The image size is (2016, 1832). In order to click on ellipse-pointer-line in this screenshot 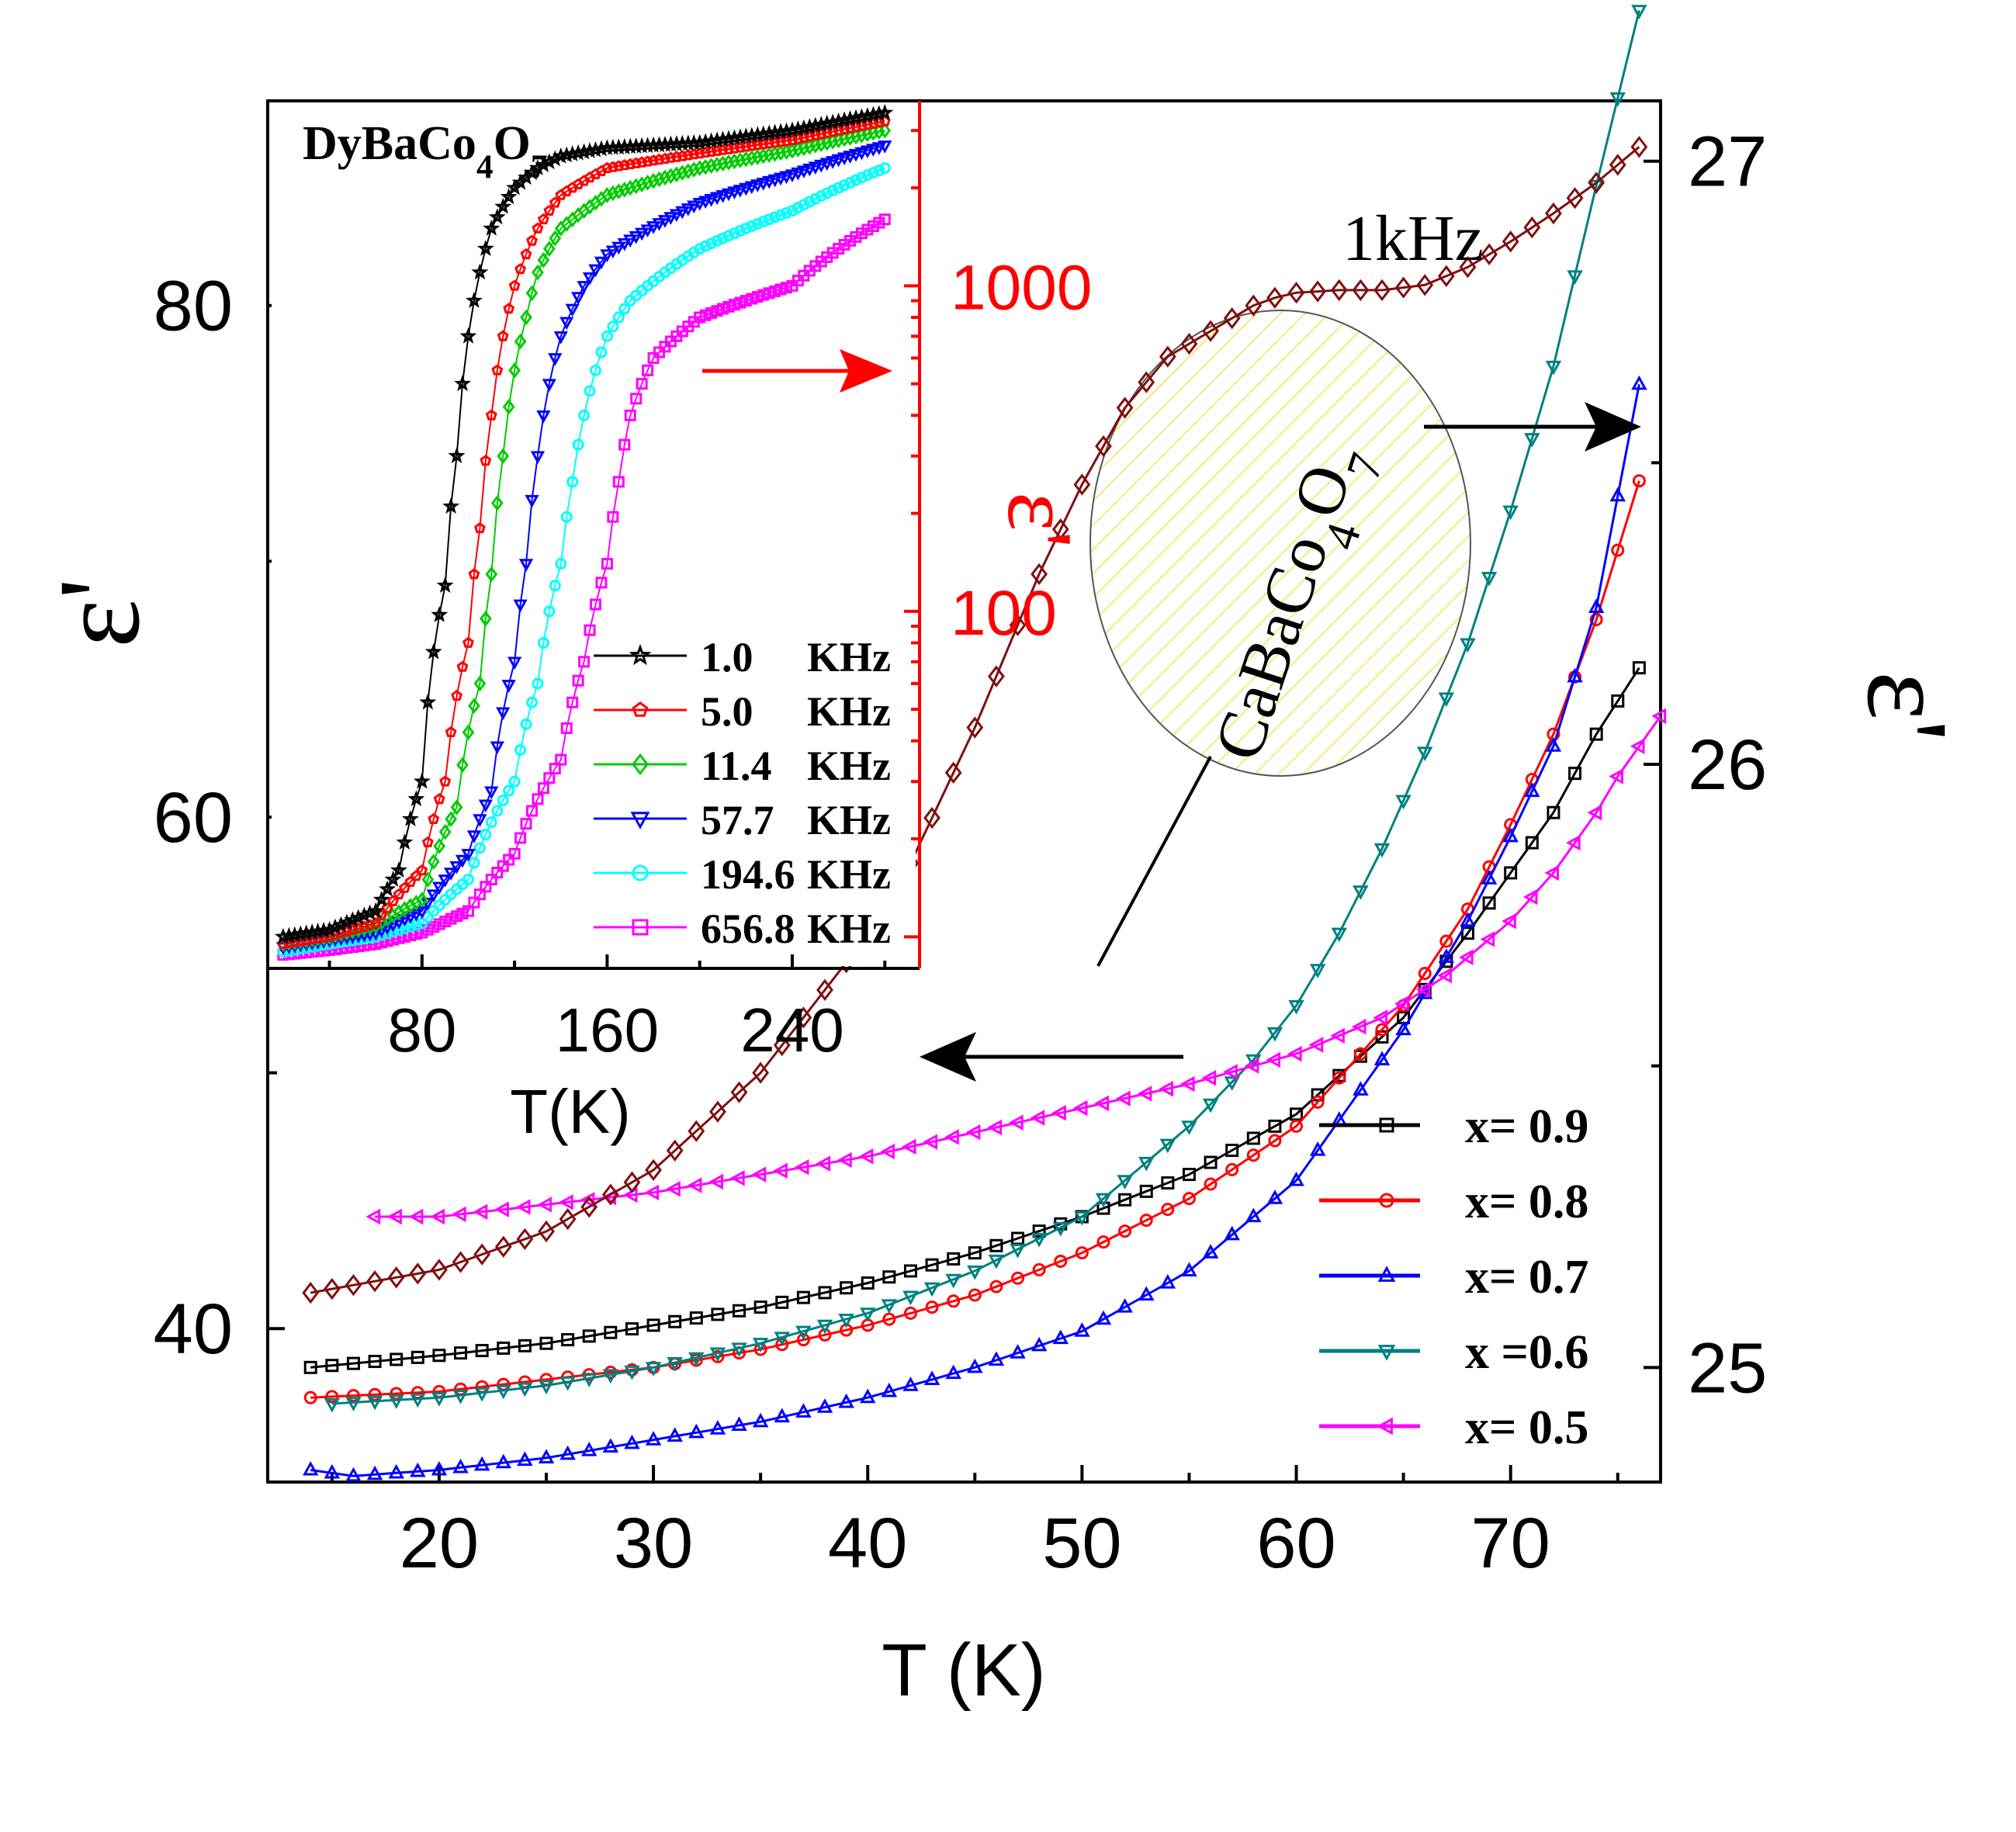, I will do `click(1154, 861)`.